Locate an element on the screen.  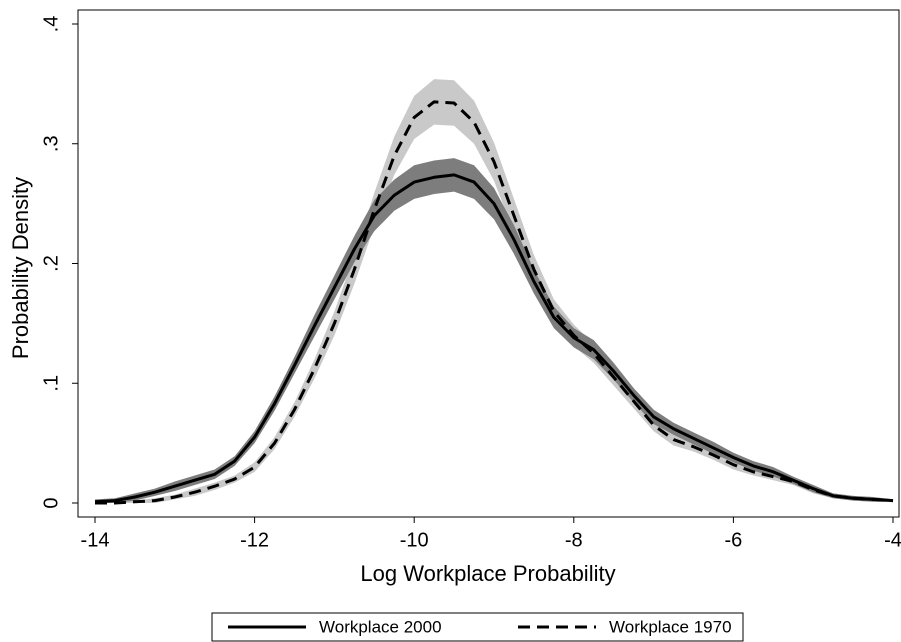
y-tick-label: .4 is located at coordinates (51, 24).